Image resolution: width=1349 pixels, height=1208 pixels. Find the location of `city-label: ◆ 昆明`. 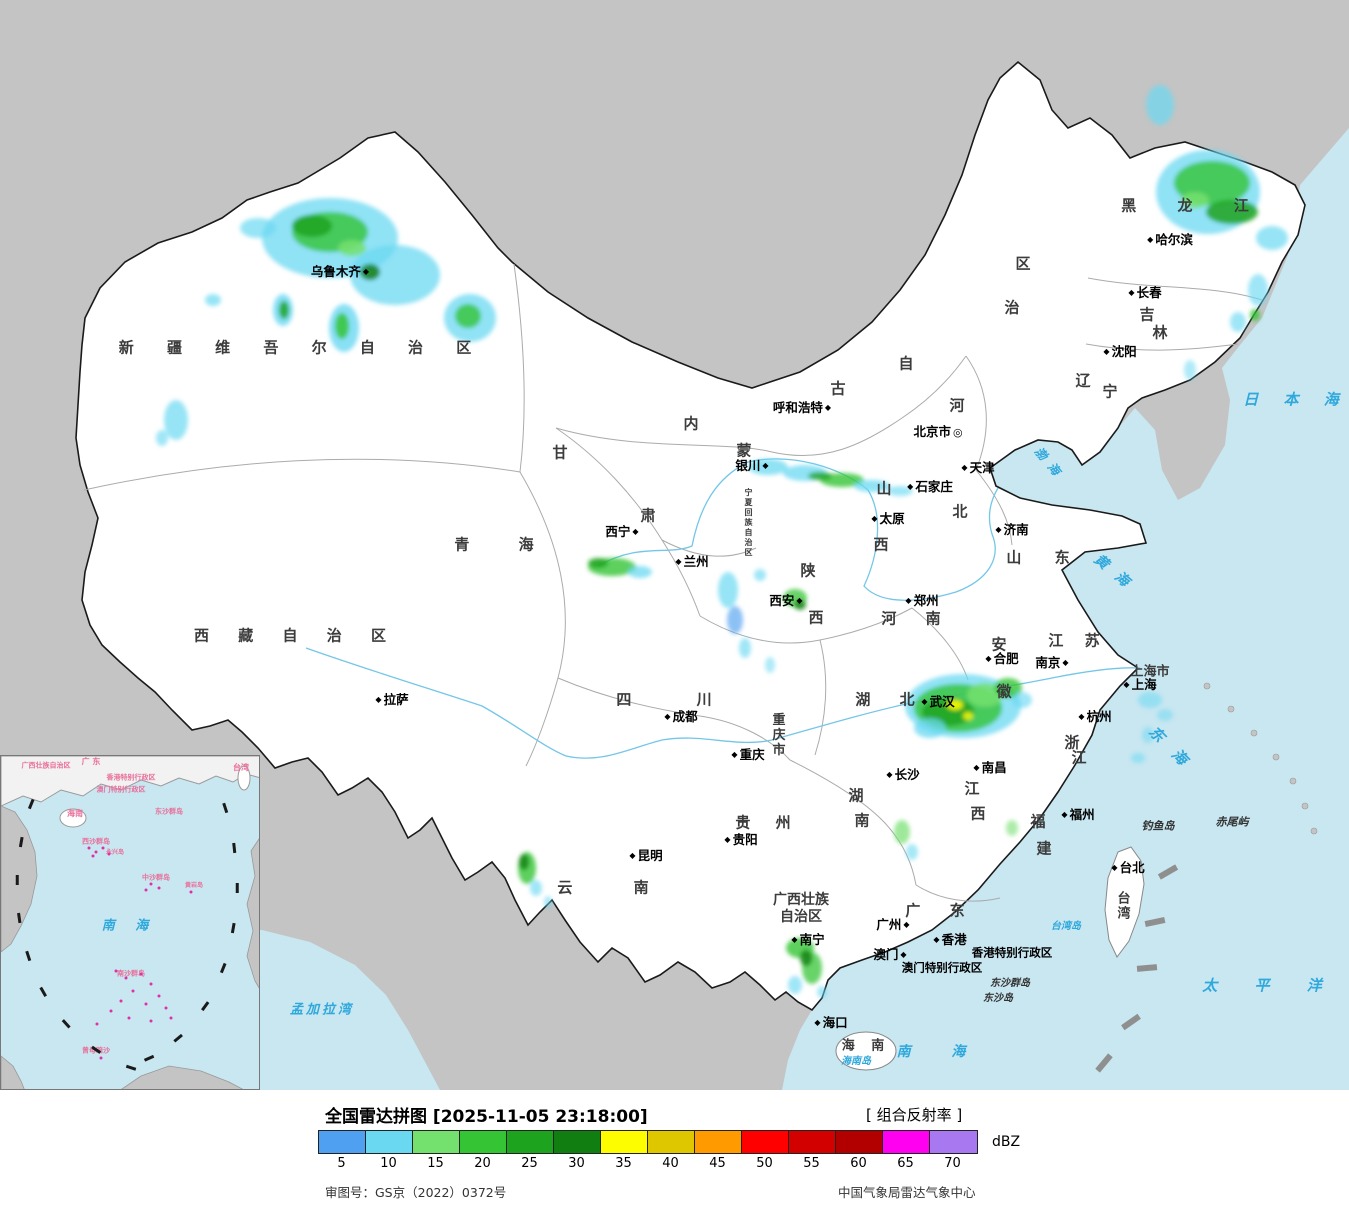

city-label: ◆ 昆明 is located at coordinates (645, 856).